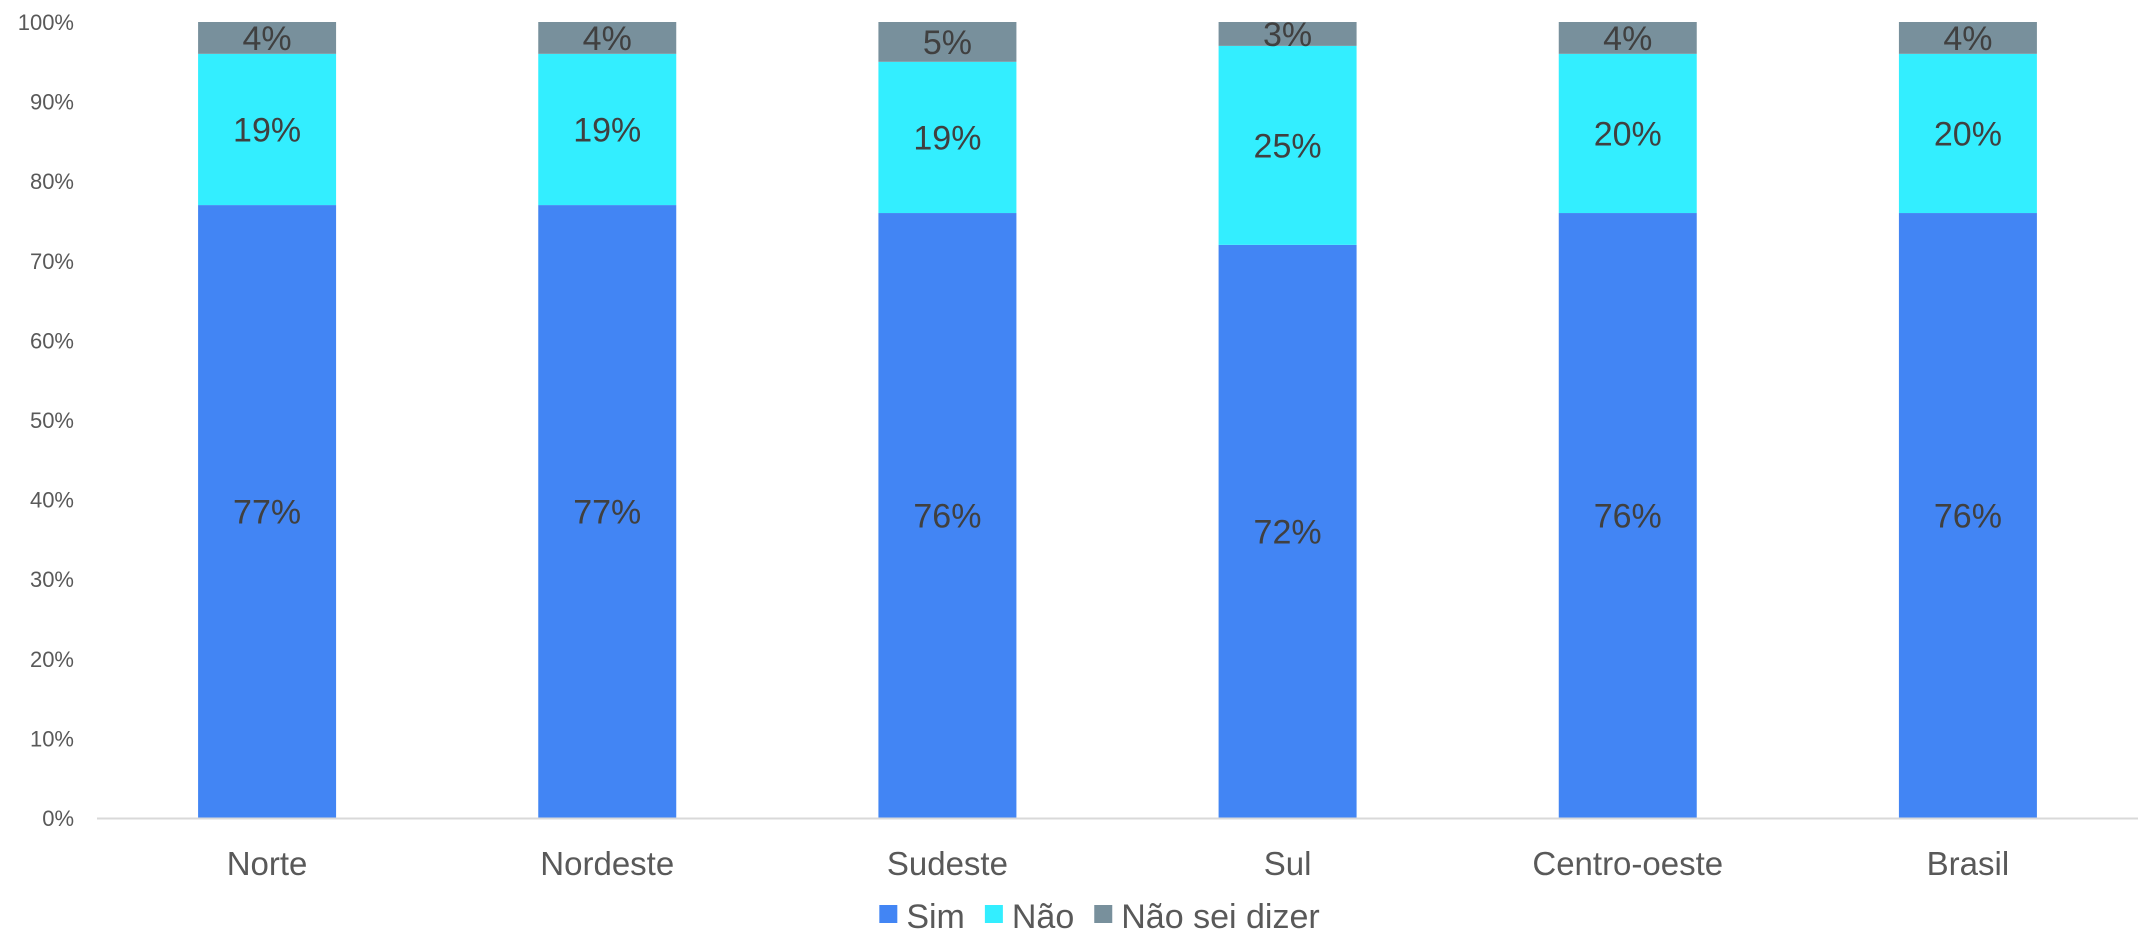  Describe the element at coordinates (52, 738) in the screenshot. I see `y-tick-label: 10%` at that location.